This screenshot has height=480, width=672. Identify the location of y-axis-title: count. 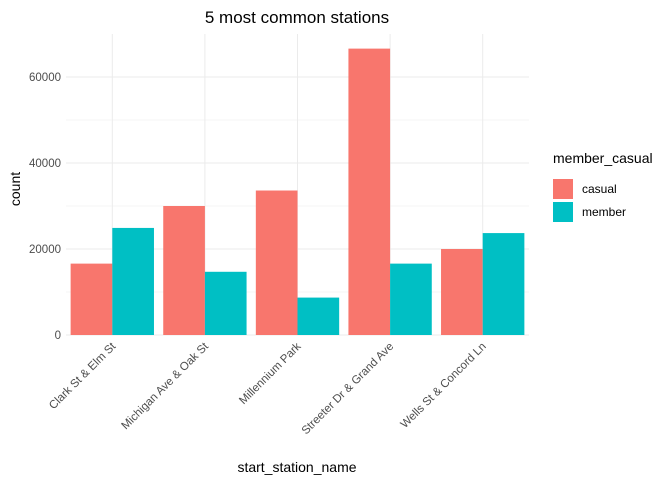
(15, 189).